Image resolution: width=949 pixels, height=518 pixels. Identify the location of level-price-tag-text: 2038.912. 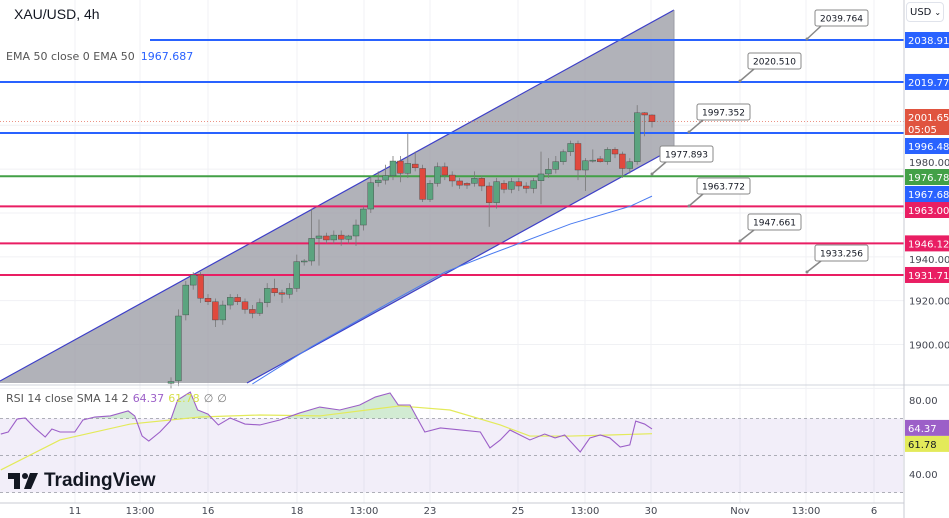
(928, 41).